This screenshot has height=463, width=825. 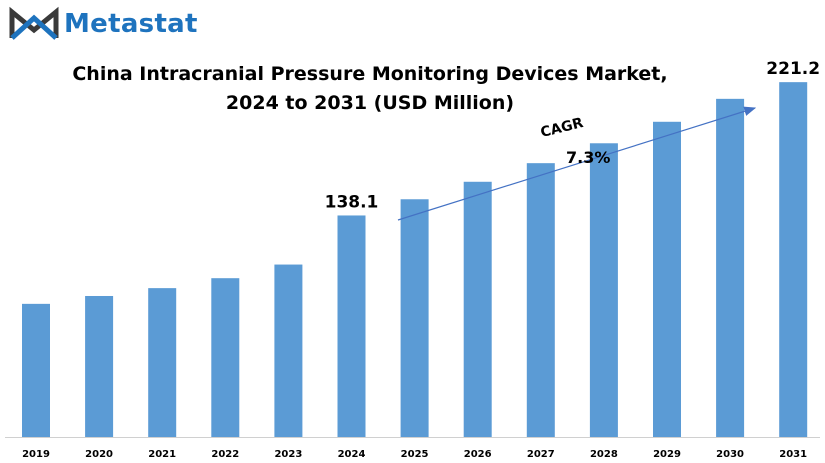 I want to click on bar-2031, so click(x=793, y=260).